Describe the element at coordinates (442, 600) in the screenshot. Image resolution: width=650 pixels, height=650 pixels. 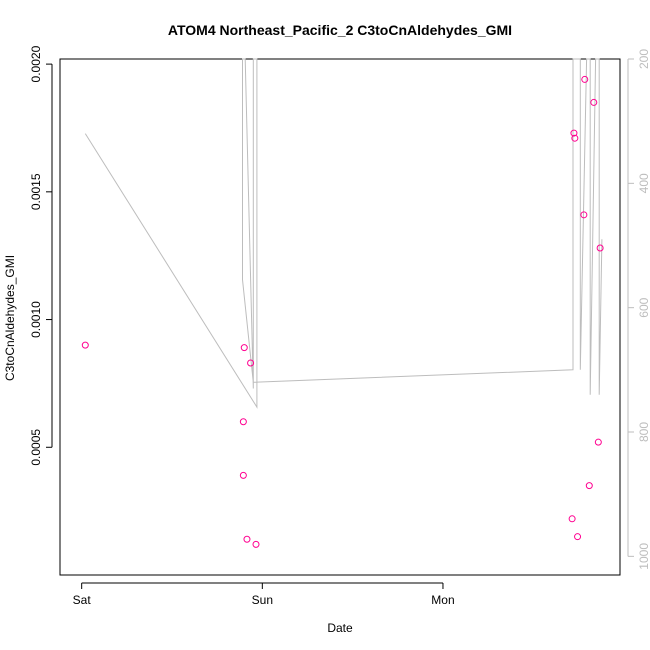
I see `x-tick-label: Mon` at that location.